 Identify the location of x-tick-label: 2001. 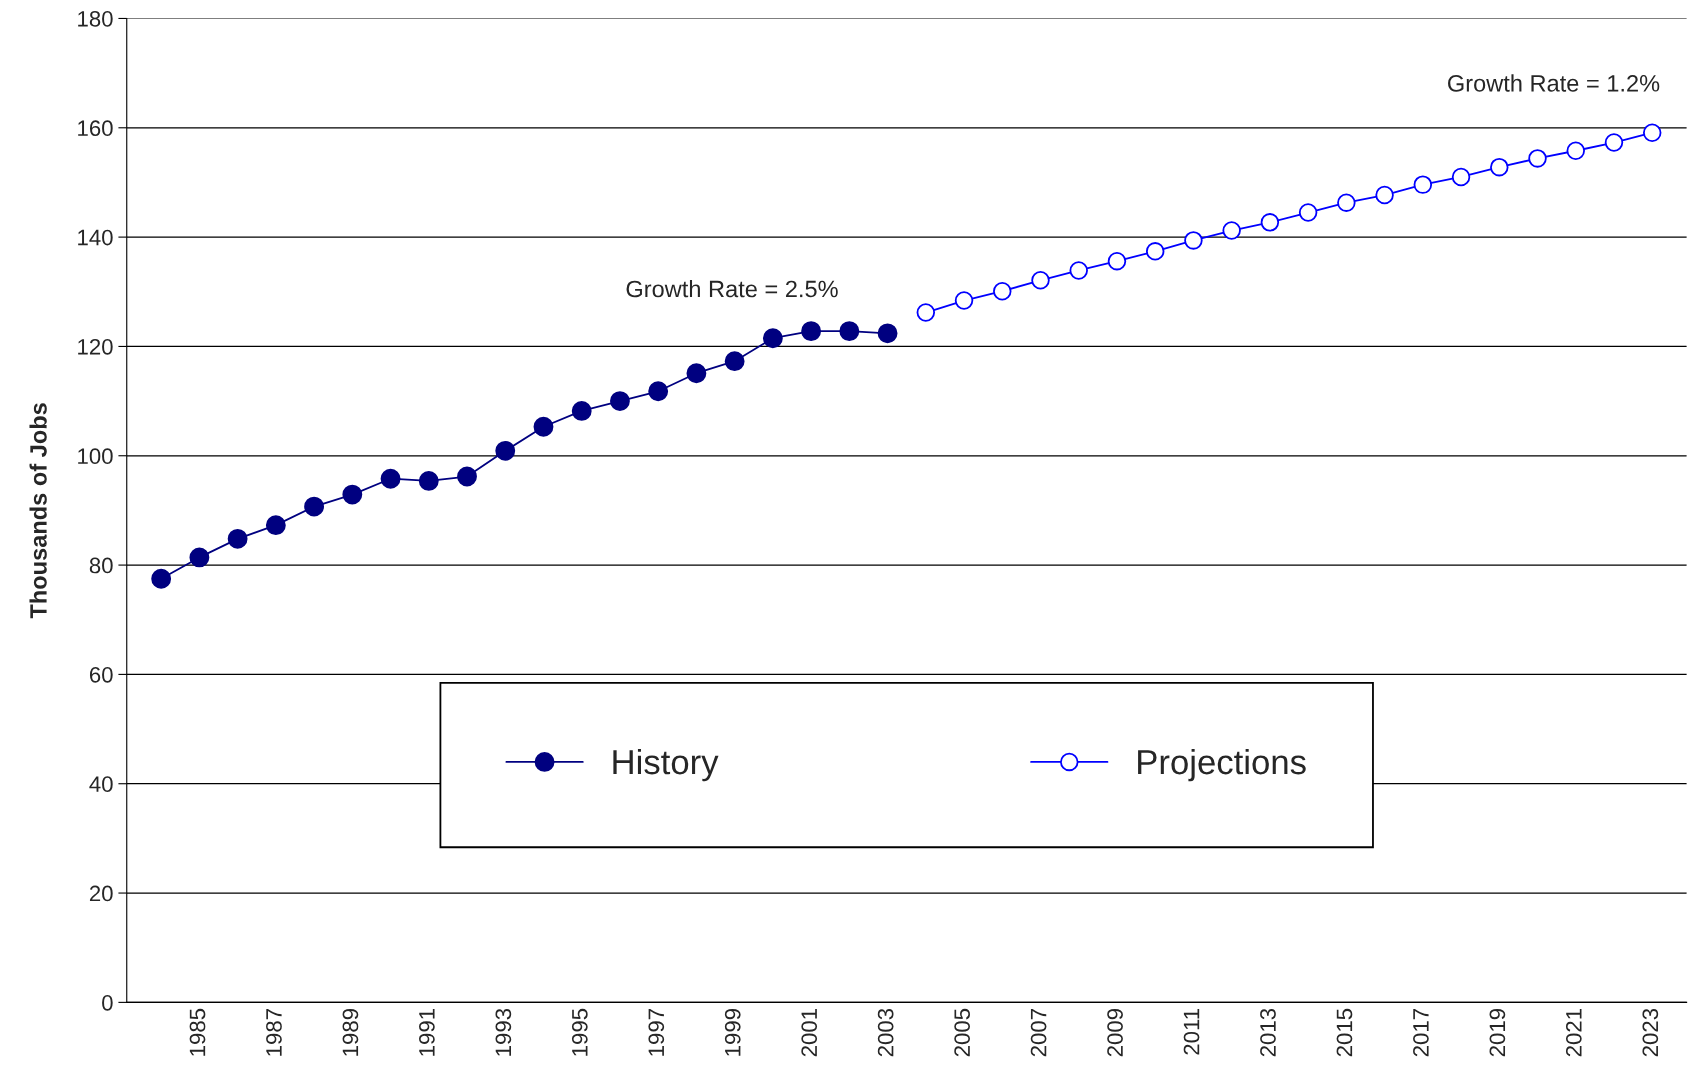
(809, 1033).